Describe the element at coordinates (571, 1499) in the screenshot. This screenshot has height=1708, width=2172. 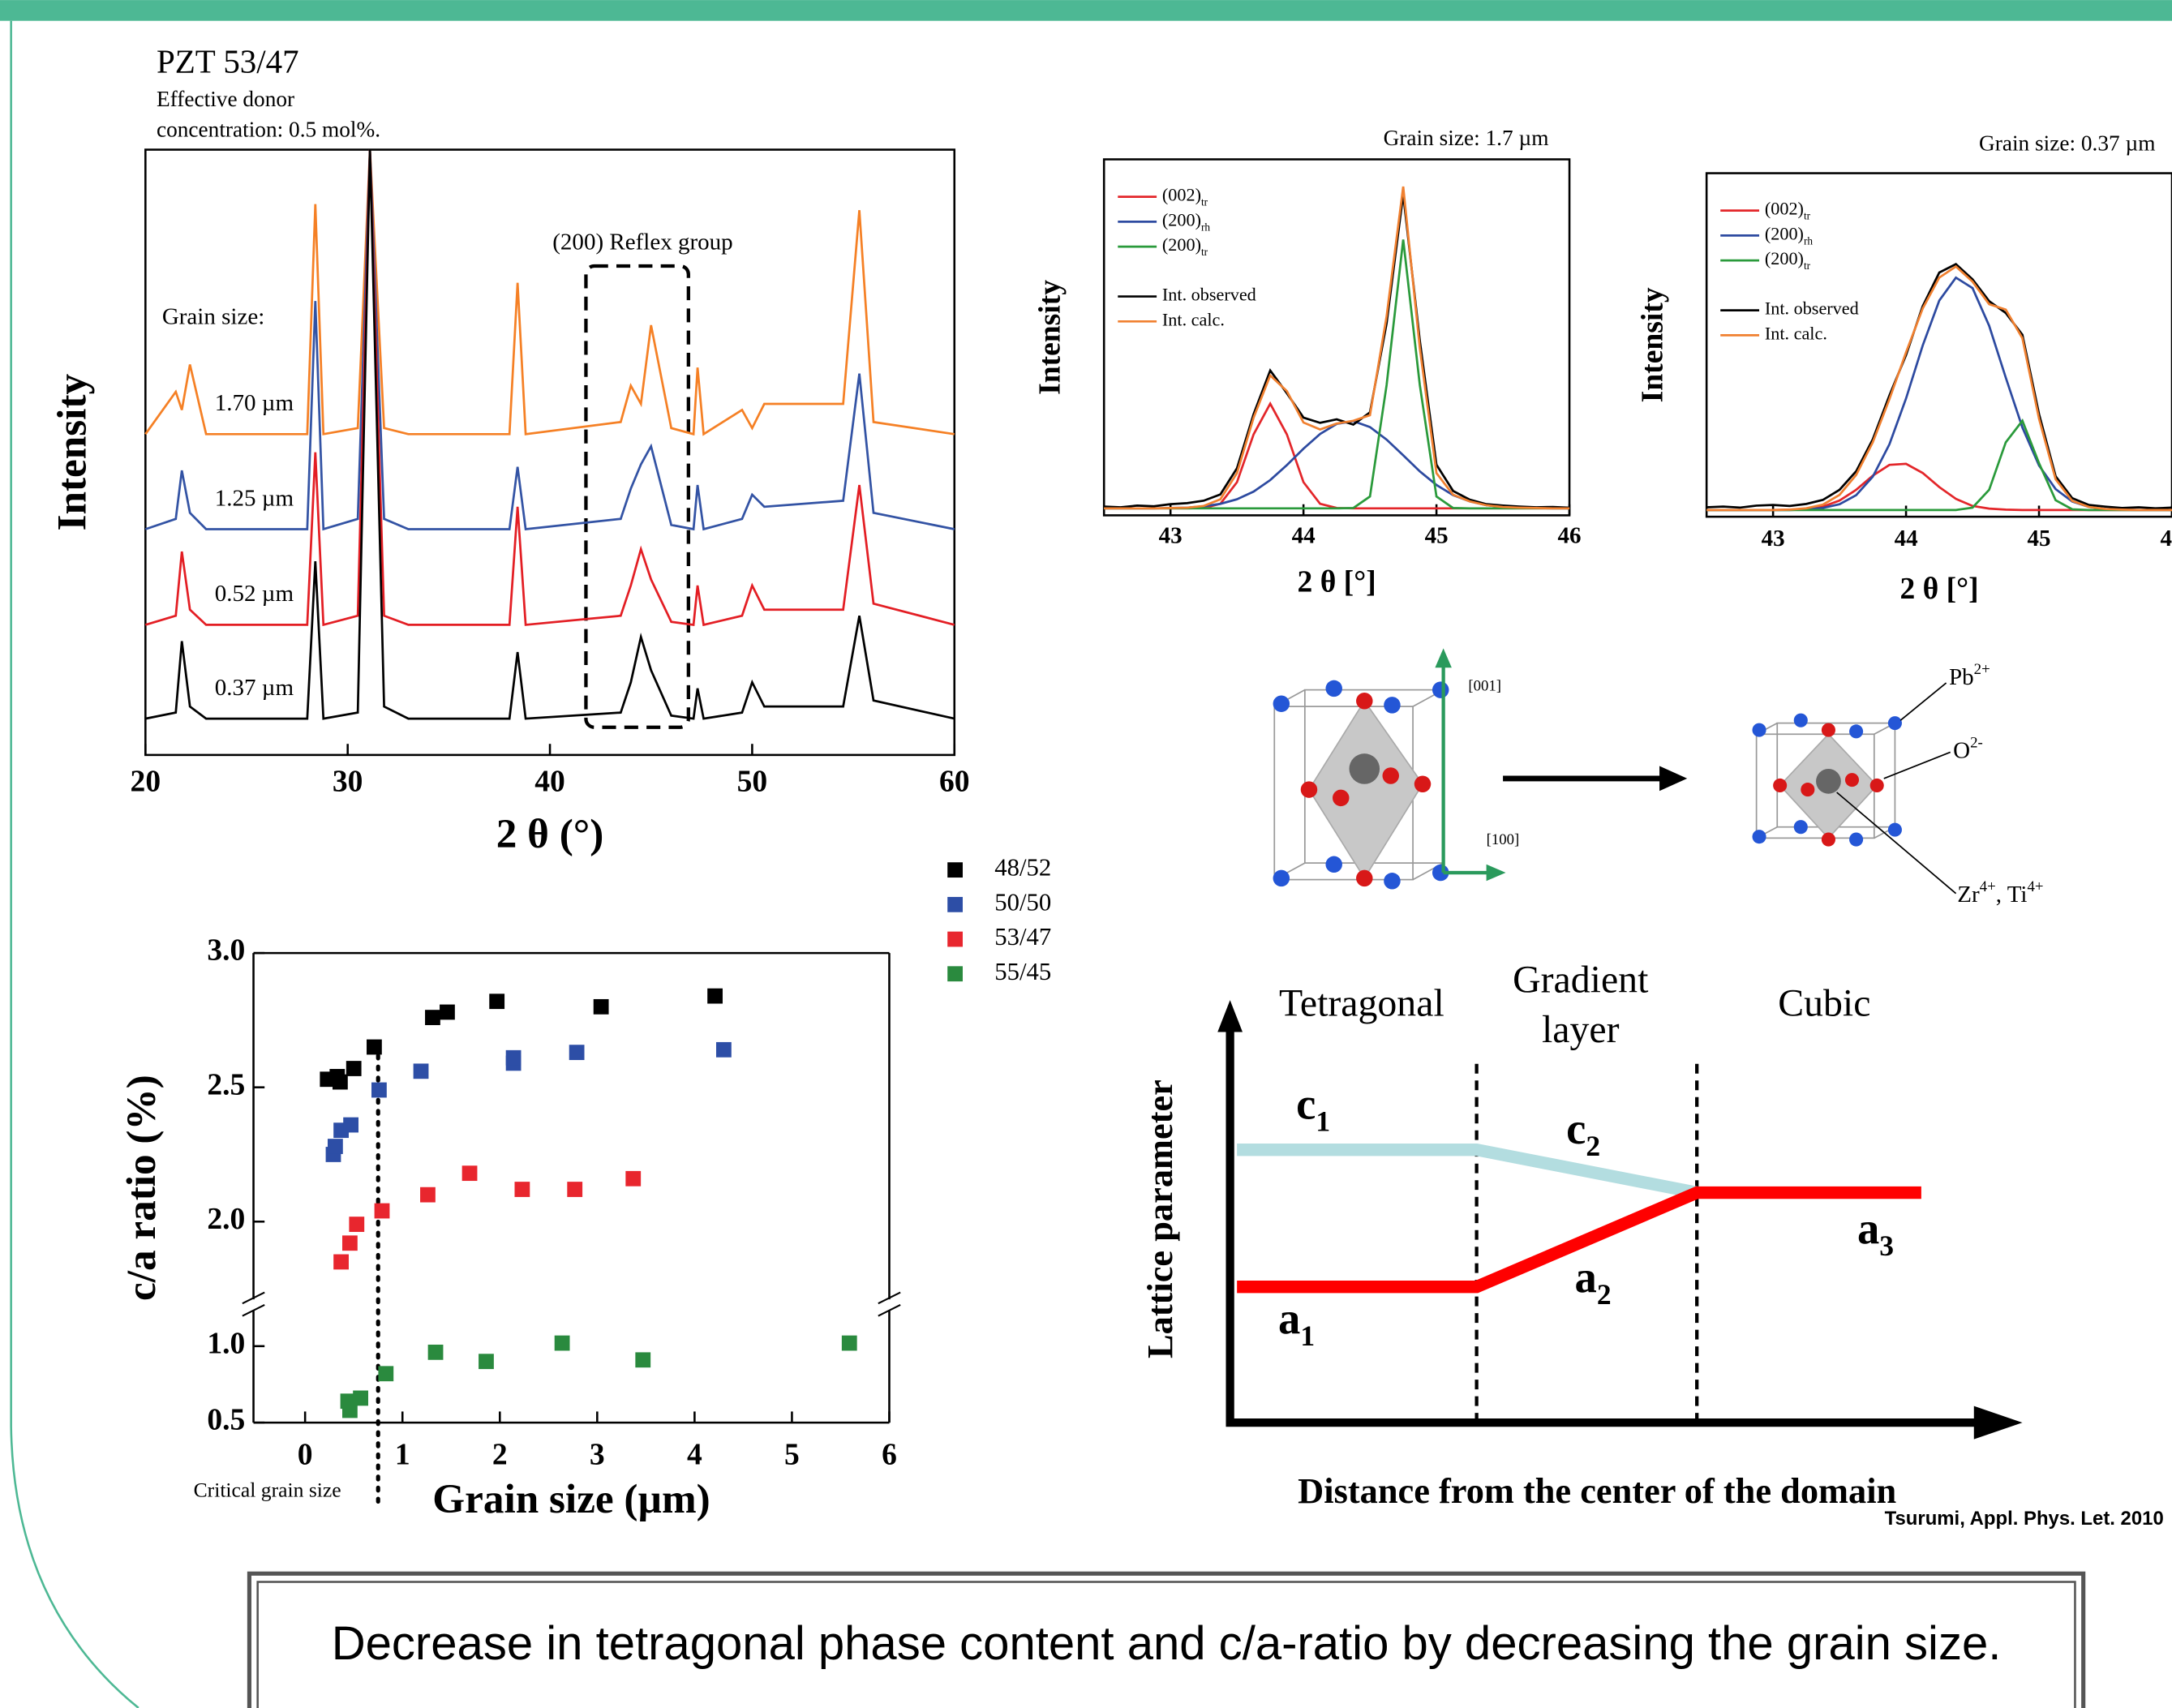
I see `x-axis-label: Grain size (µm)` at that location.